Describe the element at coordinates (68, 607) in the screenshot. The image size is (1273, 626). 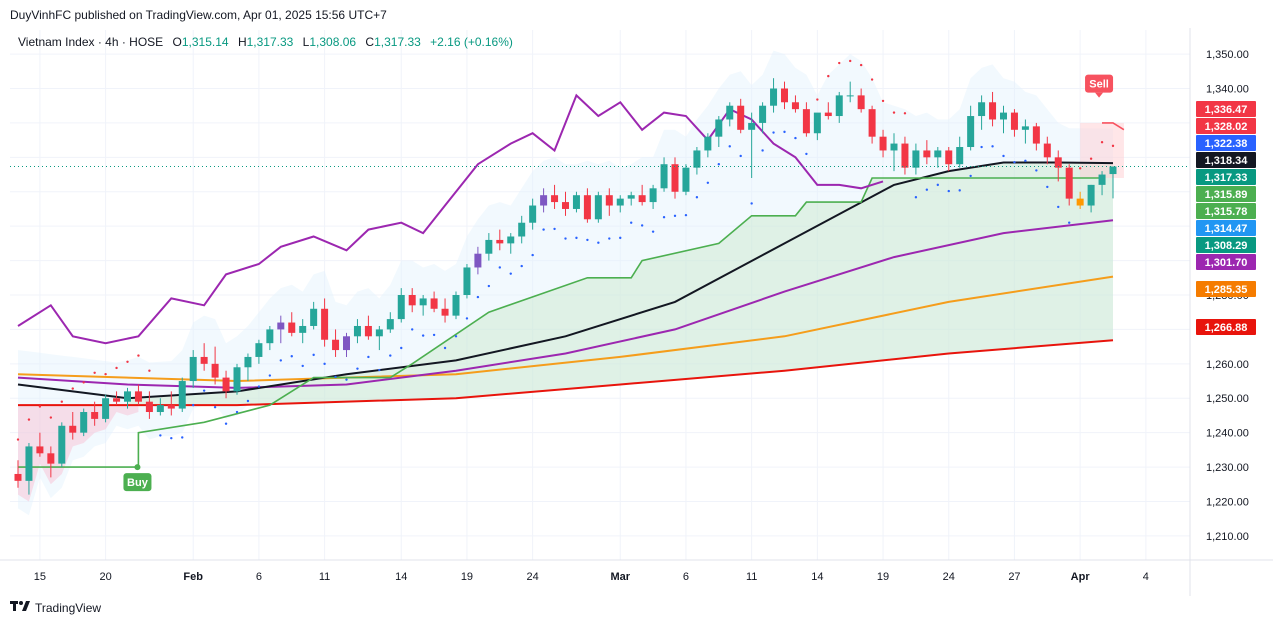
I see `tradingview-brand: TradingView` at that location.